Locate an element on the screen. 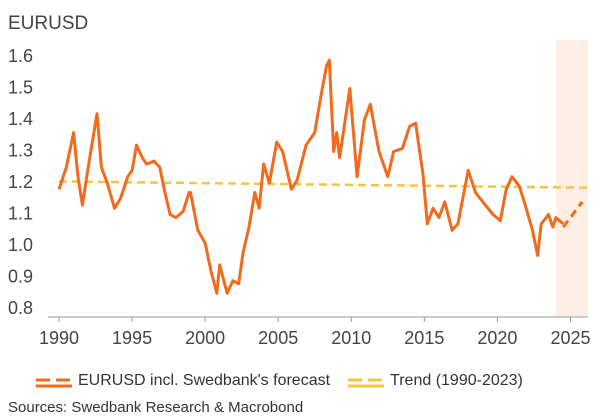 The width and height of the screenshot is (600, 416). legend-label: Trend (1990-2023) is located at coordinates (456, 380).